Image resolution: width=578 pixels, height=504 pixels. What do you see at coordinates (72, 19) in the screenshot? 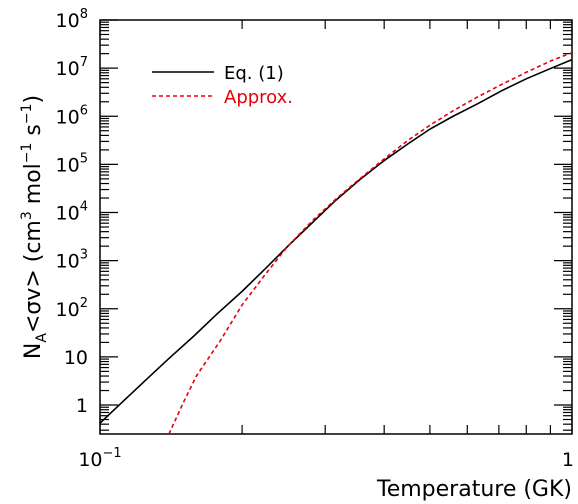
I see `y-tick-label: 10⁸` at bounding box center [72, 19].